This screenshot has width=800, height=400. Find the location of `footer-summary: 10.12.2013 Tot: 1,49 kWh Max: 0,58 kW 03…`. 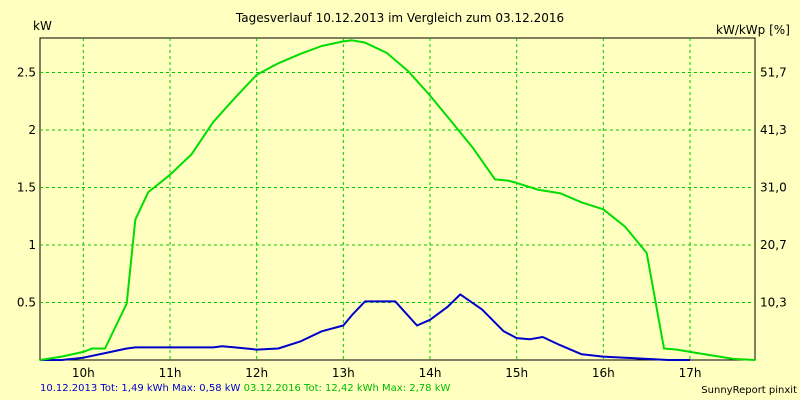

footer-summary: 10.12.2013 Tot: 1,49 kWh Max: 0,58 kW 03… is located at coordinates (245, 389).